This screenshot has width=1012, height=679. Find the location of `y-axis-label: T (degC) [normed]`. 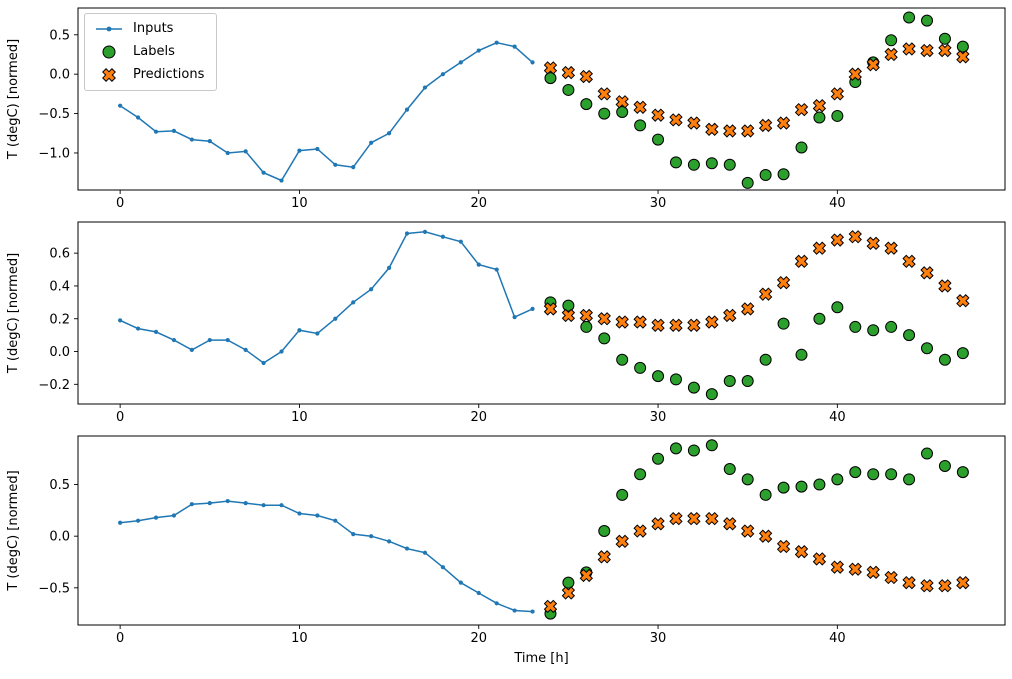

y-axis-label: T (degC) [normed] is located at coordinates (13, 99).